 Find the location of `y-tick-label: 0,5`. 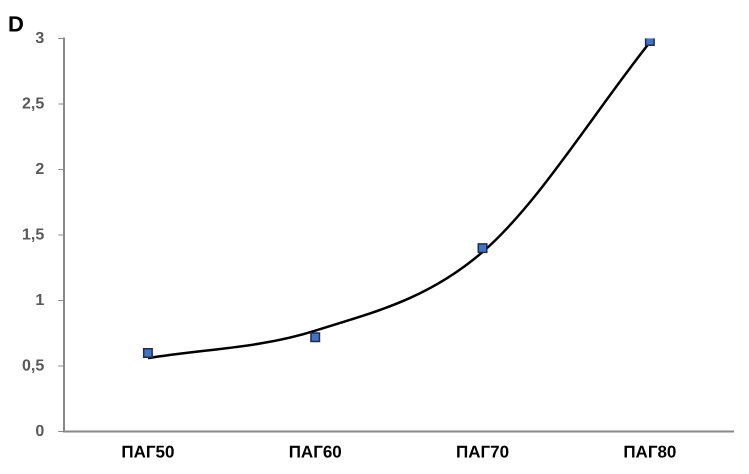

y-tick-label: 0,5 is located at coordinates (33, 365).